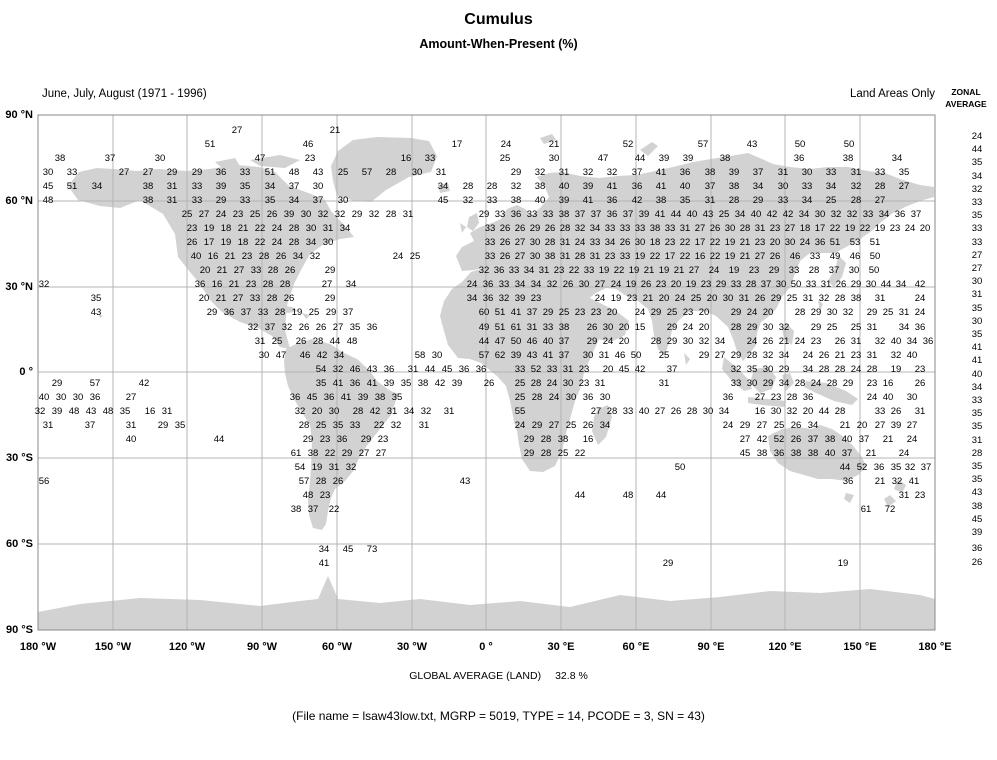  Describe the element at coordinates (640, 369) in the screenshot. I see `grid-value: 42` at that location.